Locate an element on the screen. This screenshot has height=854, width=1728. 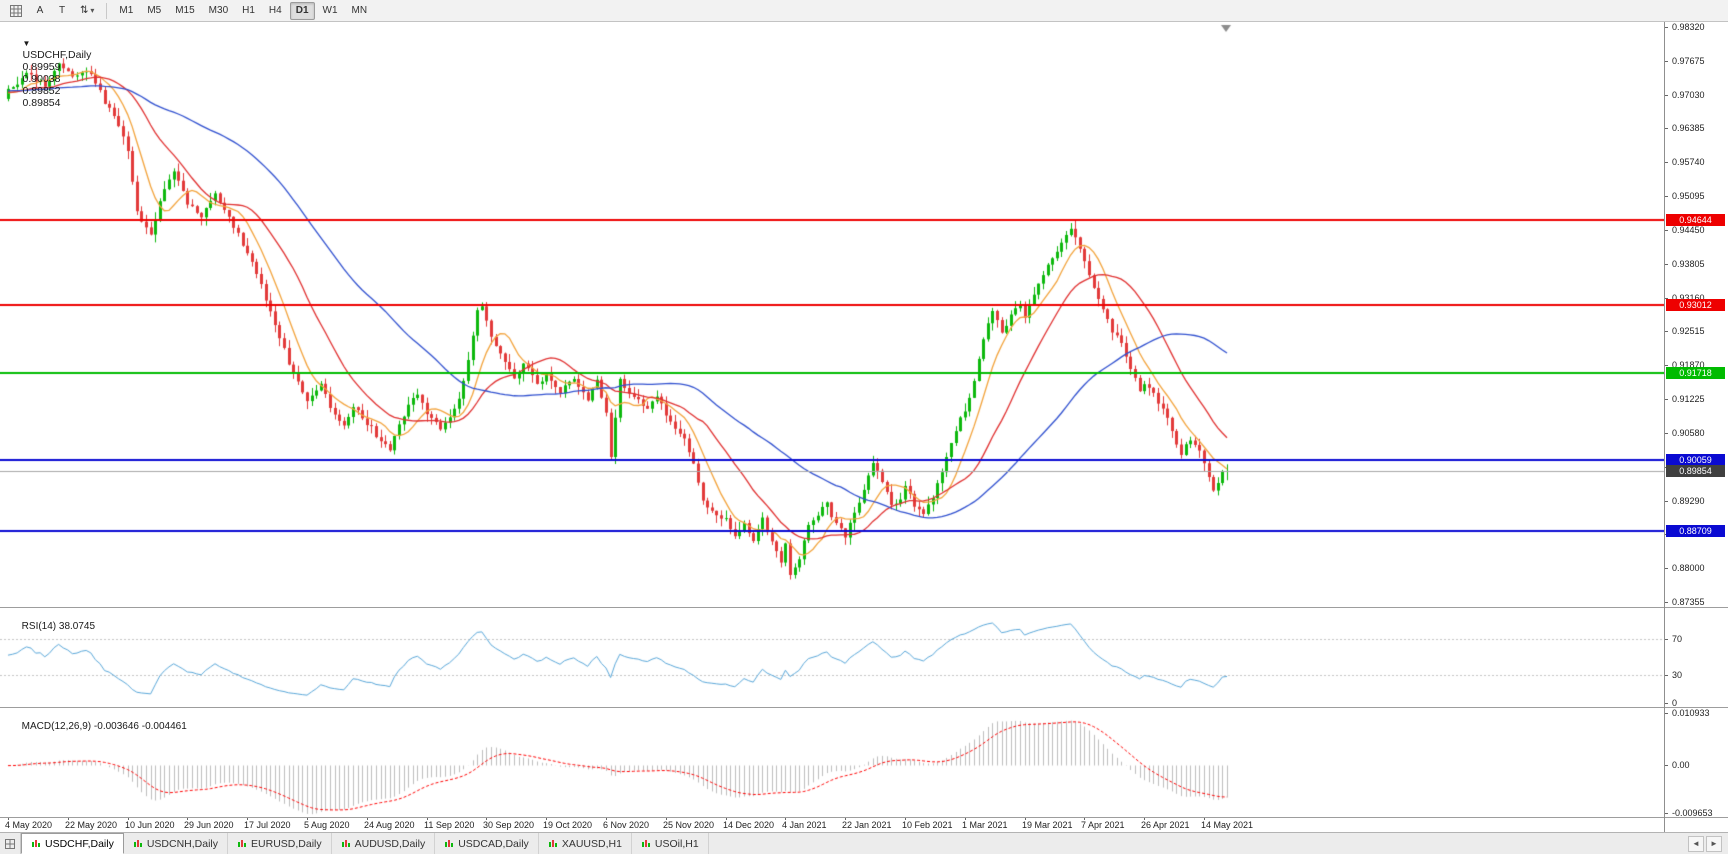
tab-label: USDCHF,Daily is located at coordinates (79, 843).